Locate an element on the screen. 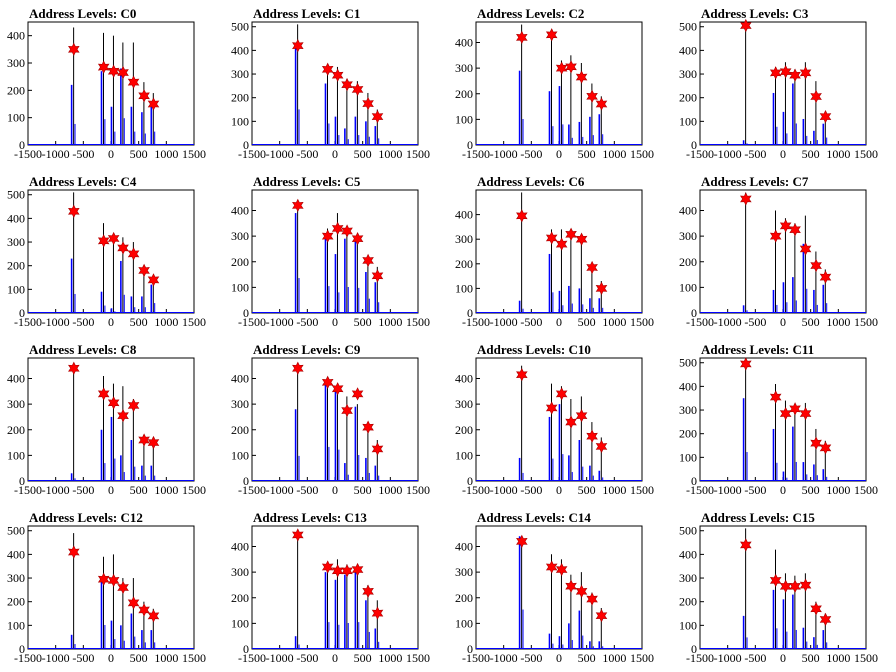 Image resolution: width=896 pixels, height=672 pixels. chart-title: Address Levels: C6 is located at coordinates (531, 181).